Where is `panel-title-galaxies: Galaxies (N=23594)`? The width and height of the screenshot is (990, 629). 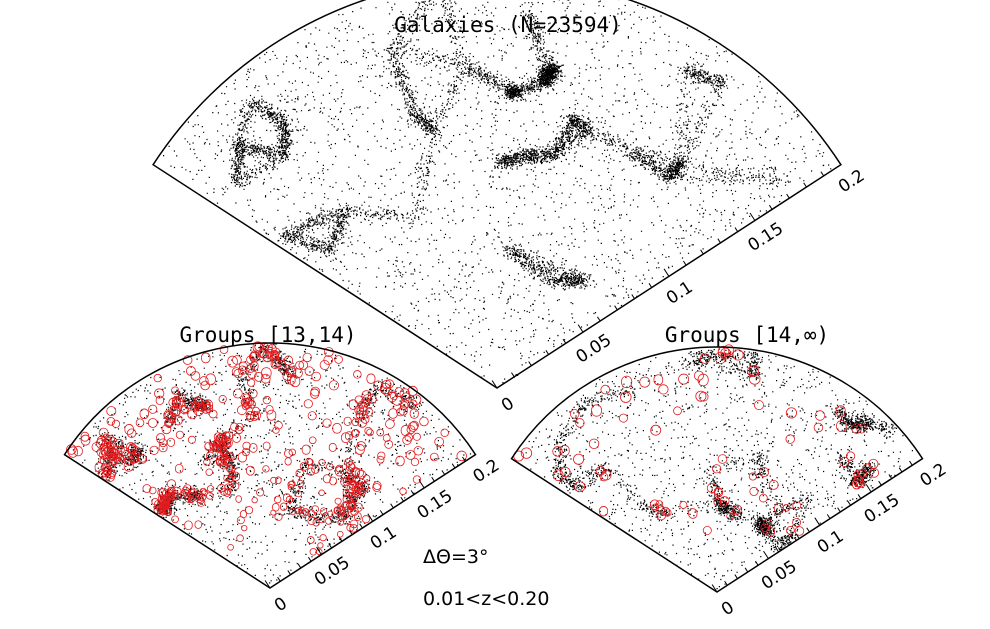 panel-title-galaxies: Galaxies (N=23594) is located at coordinates (508, 25).